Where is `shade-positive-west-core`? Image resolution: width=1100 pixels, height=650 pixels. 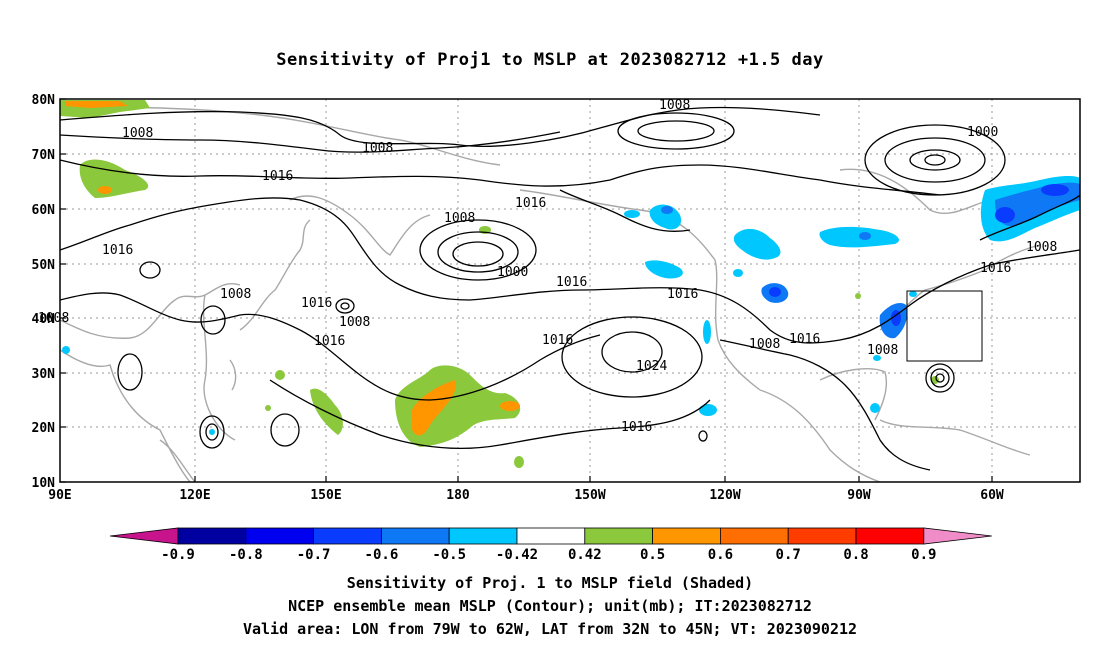 shade-positive-west-core is located at coordinates (105, 190).